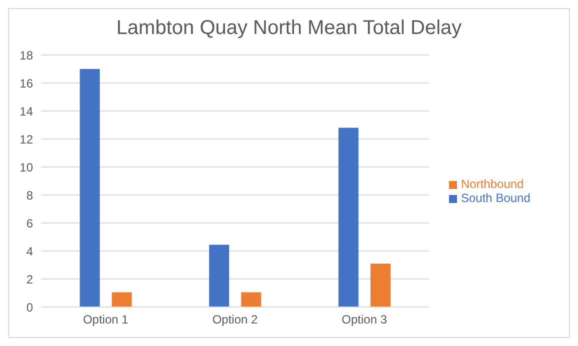 Image resolution: width=578 pixels, height=346 pixels. I want to click on y-tick-label: 4, so click(30, 251).